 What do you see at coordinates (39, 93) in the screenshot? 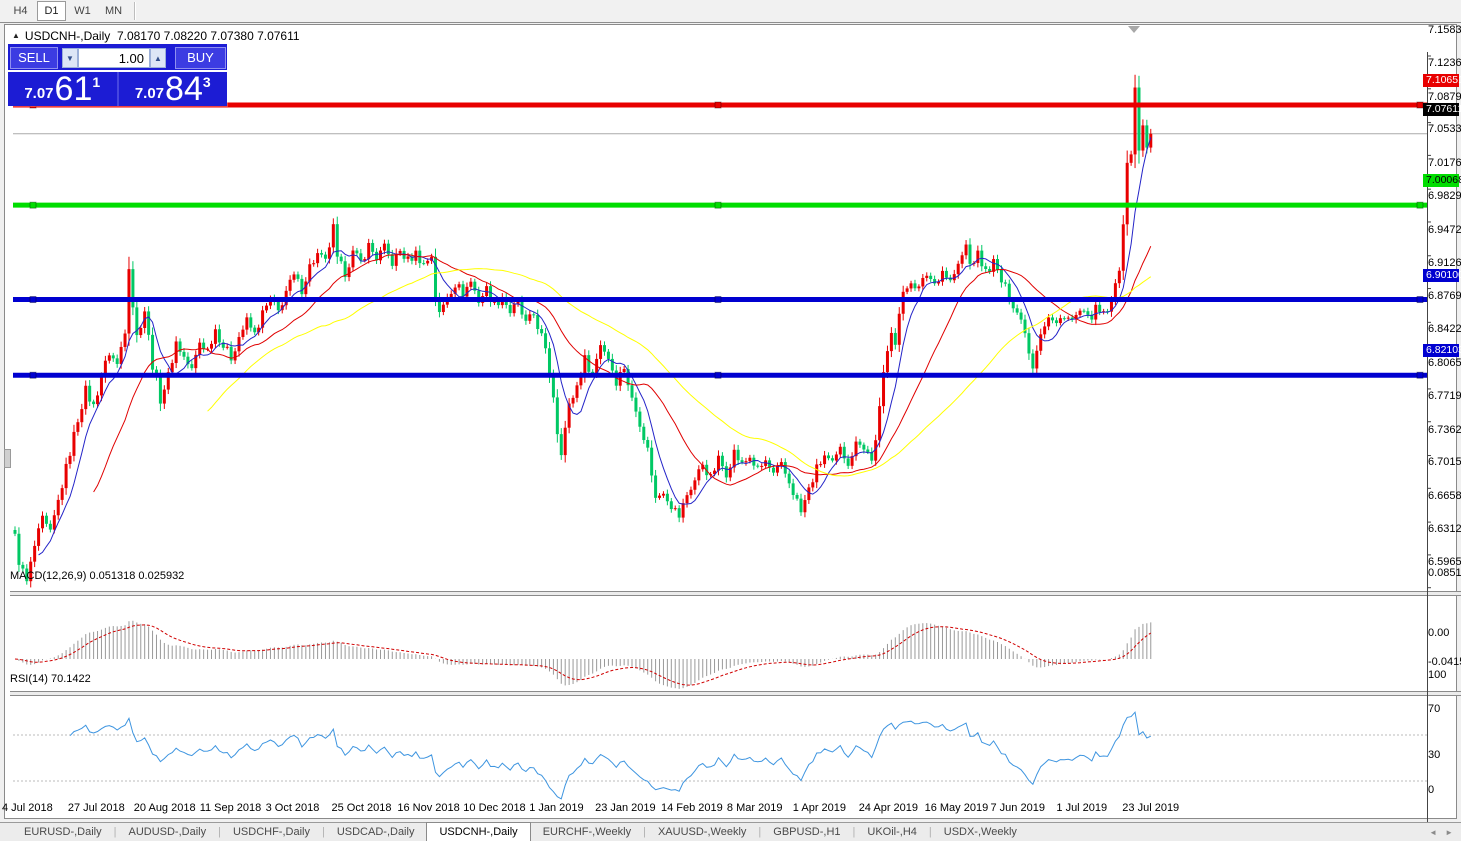
I see `sell-price-small: 7.07` at bounding box center [39, 93].